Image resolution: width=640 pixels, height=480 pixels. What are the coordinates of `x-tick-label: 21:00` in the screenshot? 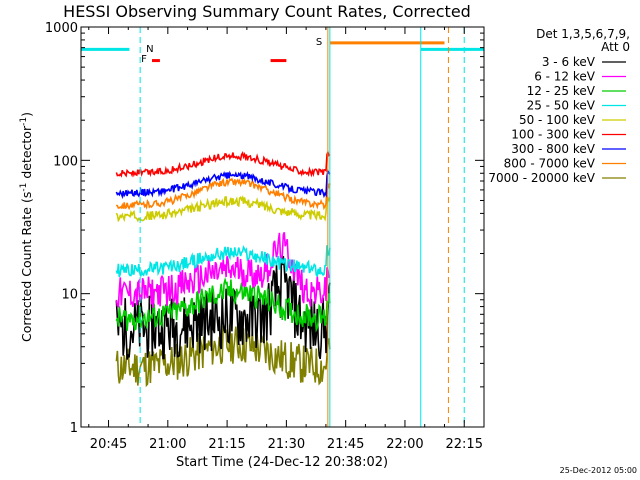 It's located at (167, 444).